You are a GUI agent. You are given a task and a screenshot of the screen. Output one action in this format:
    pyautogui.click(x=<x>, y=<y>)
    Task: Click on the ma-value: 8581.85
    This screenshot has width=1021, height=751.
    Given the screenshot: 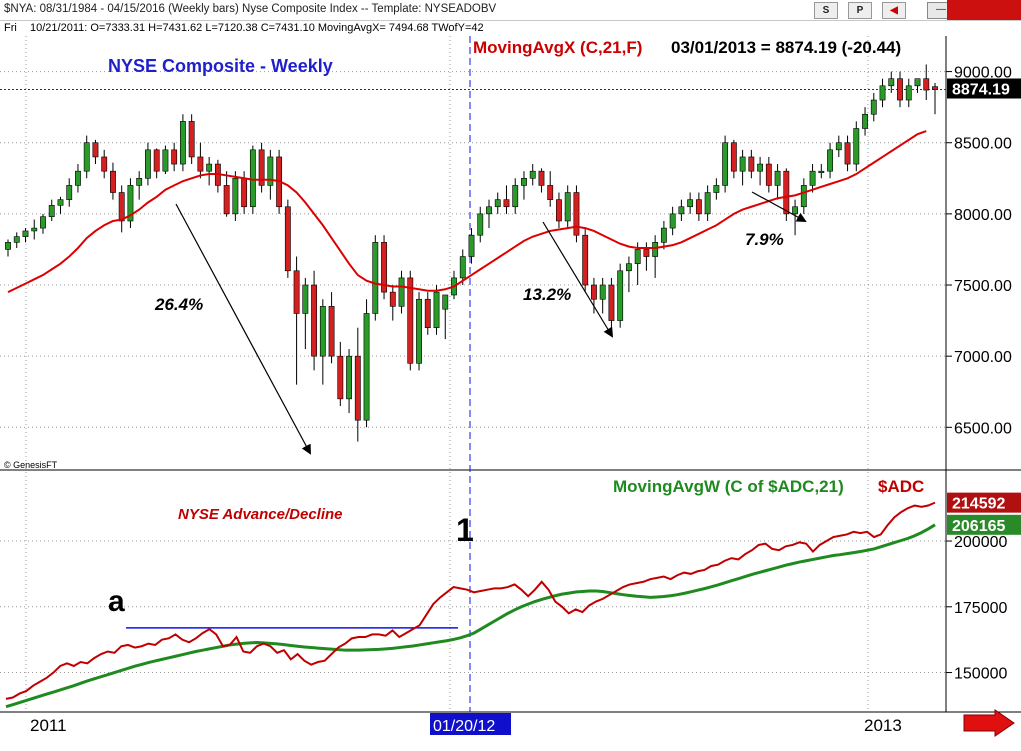 What is the action you would take?
    pyautogui.click(x=981, y=2)
    